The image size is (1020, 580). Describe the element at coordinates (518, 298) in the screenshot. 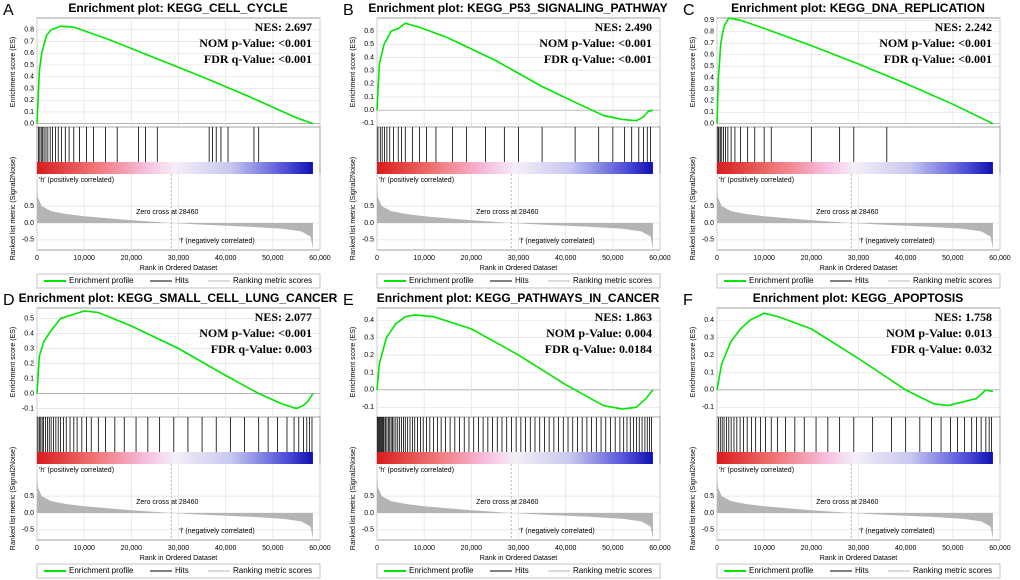

I see `chart-title: Enrichment plot: KEGG_PATHWAYS_IN_CANCER` at that location.